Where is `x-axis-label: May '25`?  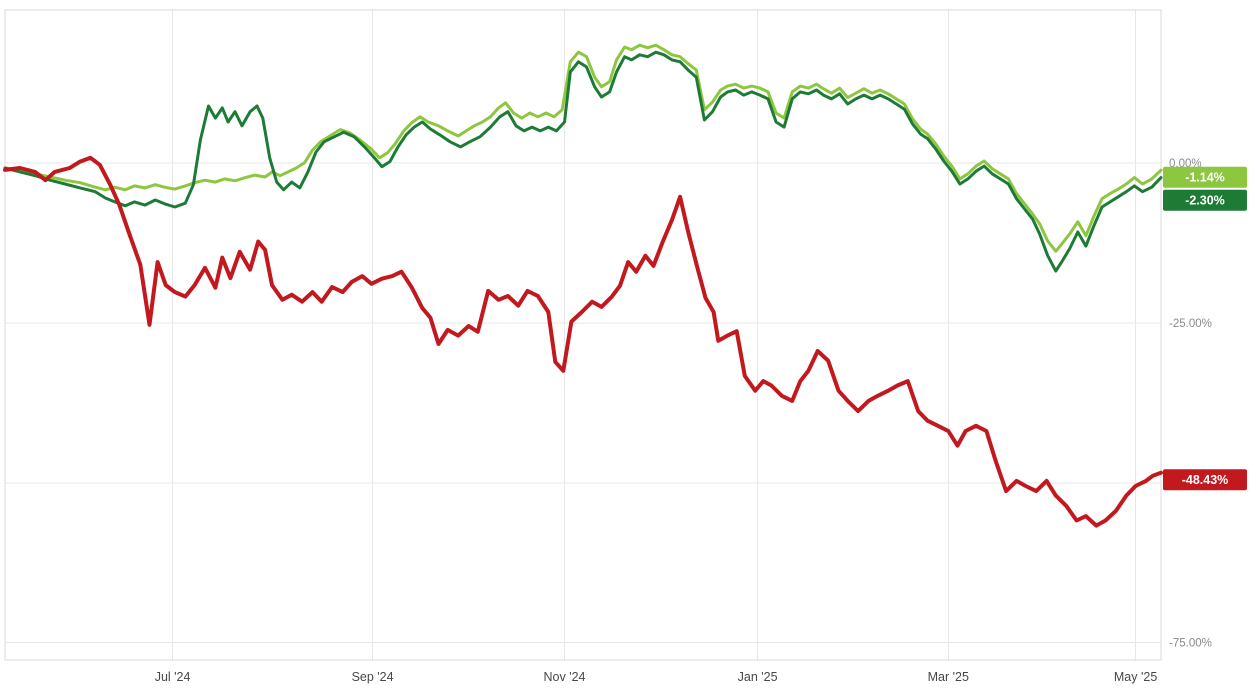 x-axis-label: May '25 is located at coordinates (1135, 677).